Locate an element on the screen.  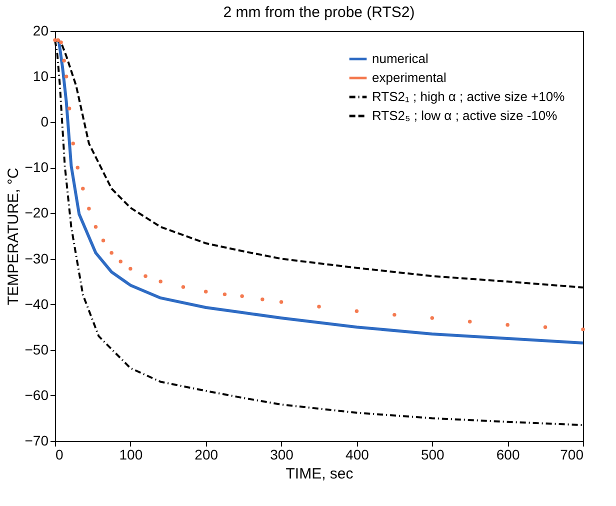
y-tick-label: −50 is located at coordinates (36, 349).